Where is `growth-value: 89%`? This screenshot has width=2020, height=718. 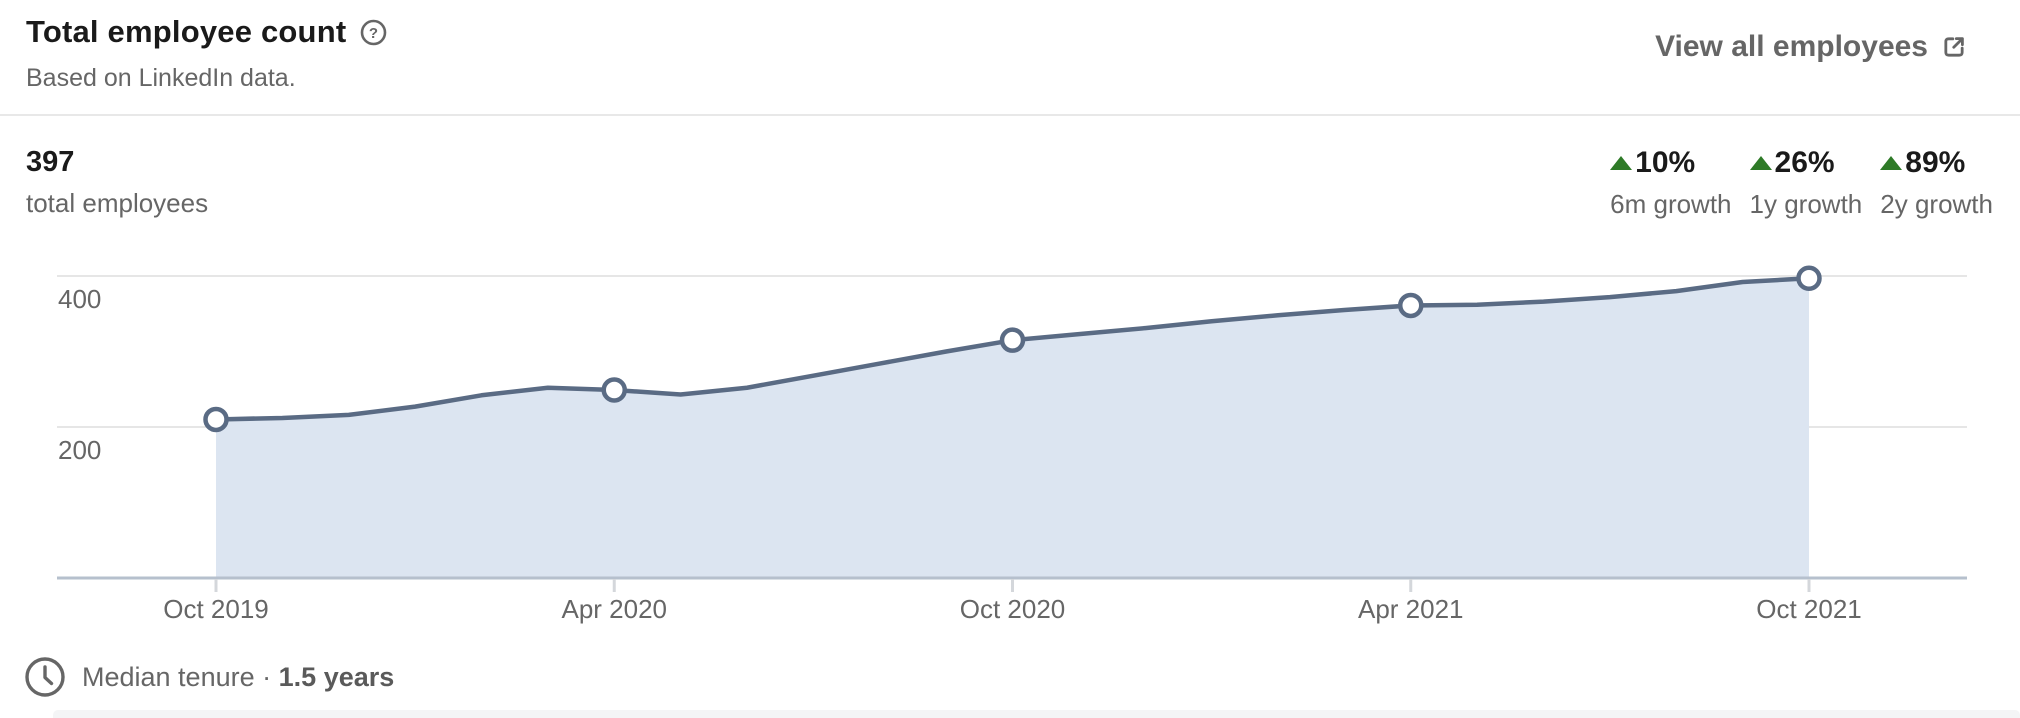 growth-value: 89% is located at coordinates (1922, 163).